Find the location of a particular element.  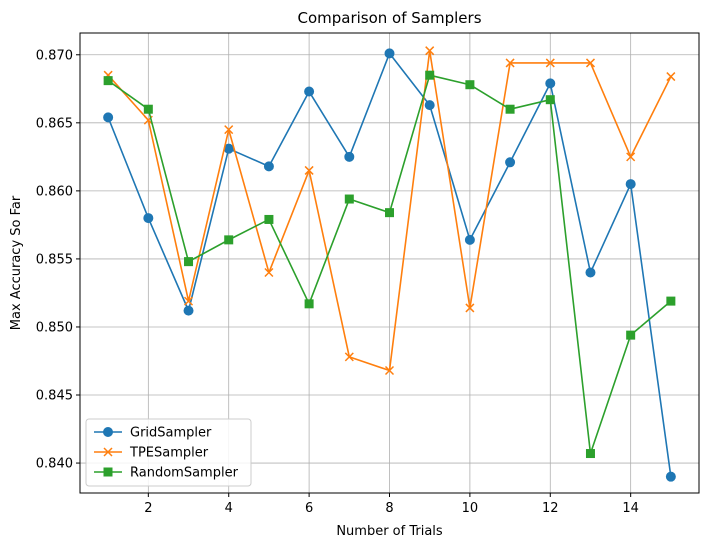

x-axis-label: Number of Trials is located at coordinates (389, 531).